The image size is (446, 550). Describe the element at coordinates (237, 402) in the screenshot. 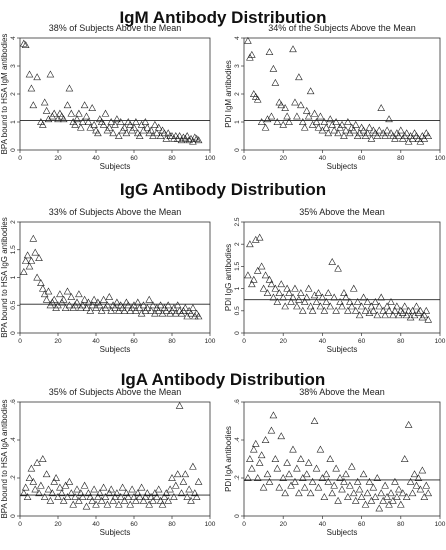

I see `y-tick-label: .6` at that location.